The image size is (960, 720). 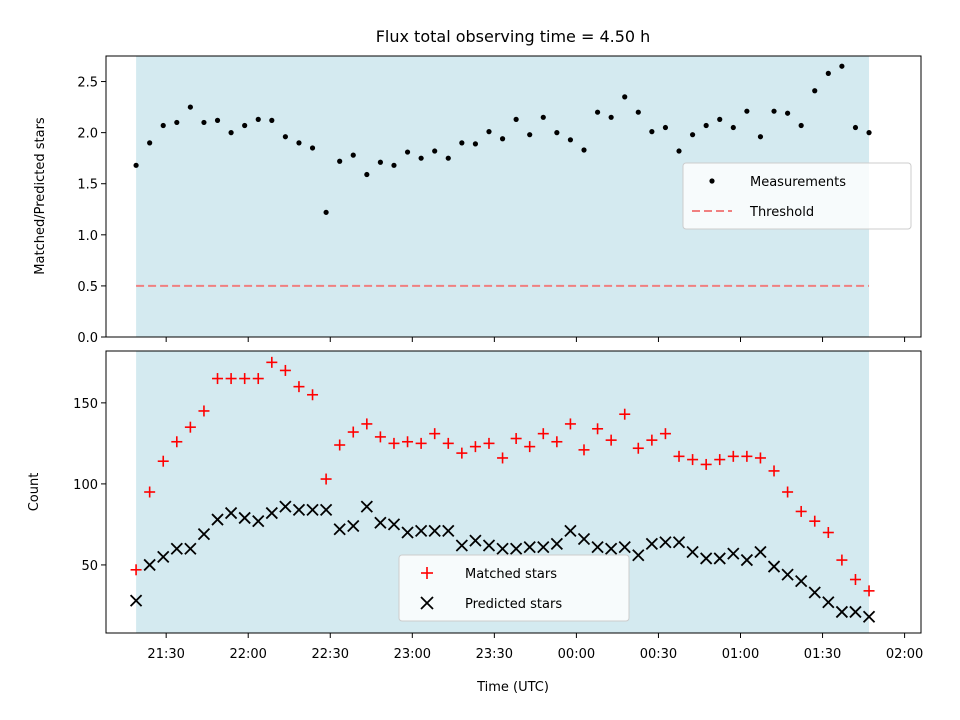 I want to click on top-y-axis-label: Matched/Predicted stars, so click(x=40, y=196).